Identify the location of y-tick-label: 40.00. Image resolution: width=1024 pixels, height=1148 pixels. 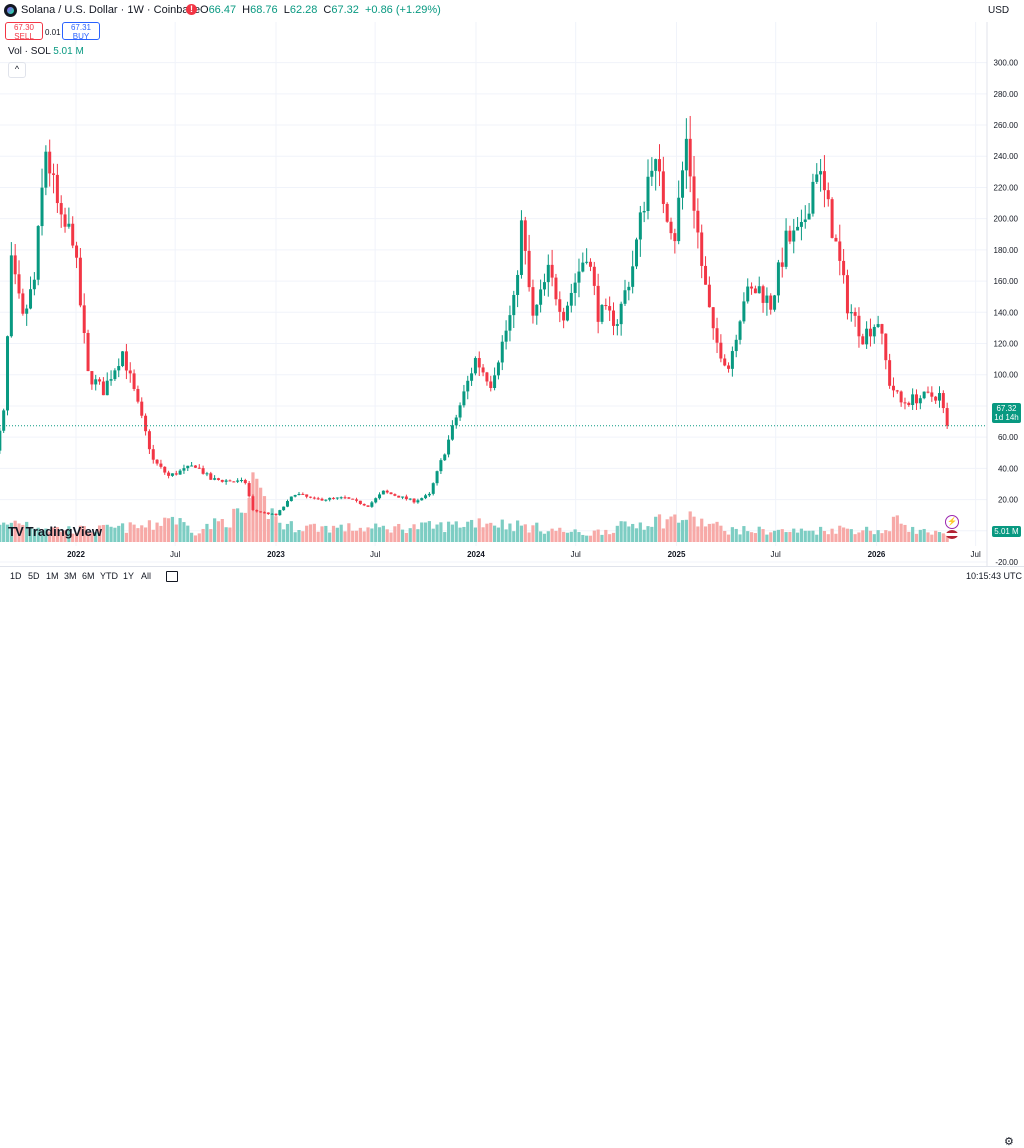
(1008, 468).